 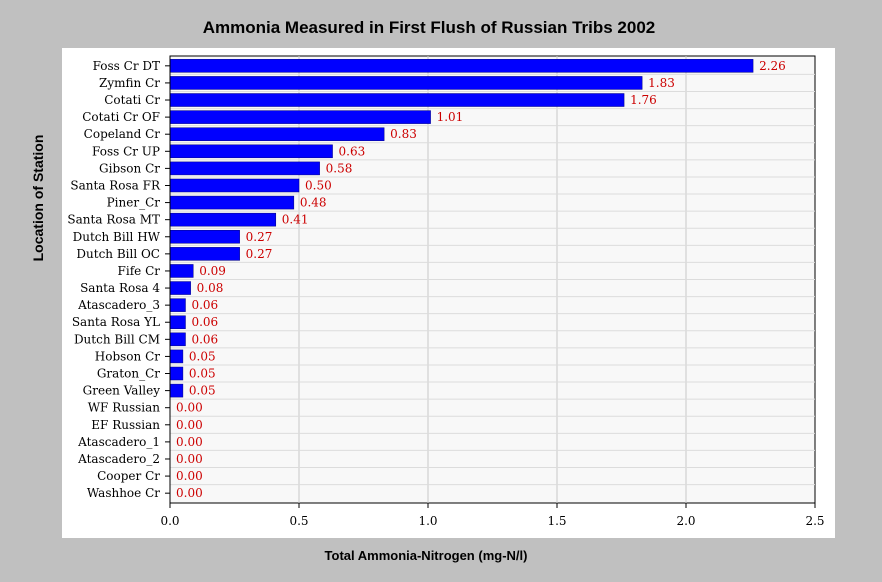 I want to click on data-label: 0.41, so click(x=295, y=220).